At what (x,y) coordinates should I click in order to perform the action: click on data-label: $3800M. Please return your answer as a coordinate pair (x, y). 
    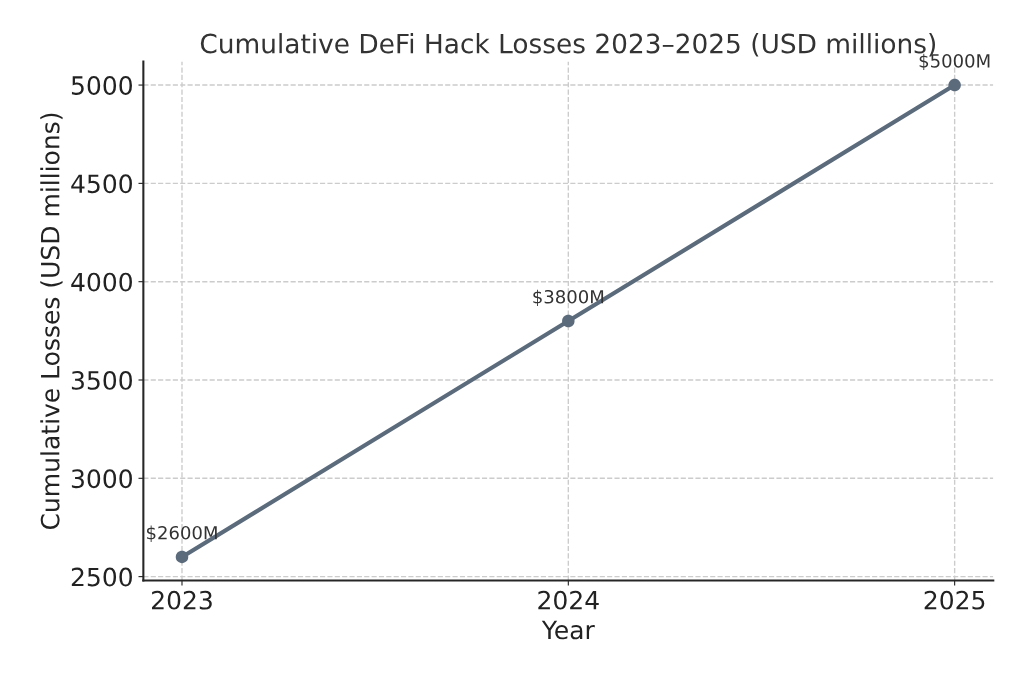
    Looking at the image, I should click on (568, 298).